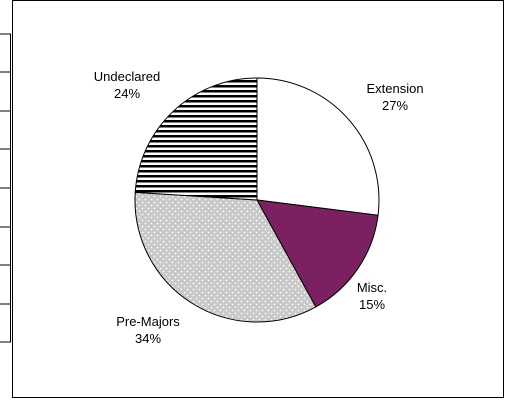 The width and height of the screenshot is (506, 400). What do you see at coordinates (372, 304) in the screenshot?
I see `slice-percent-label: 15%` at bounding box center [372, 304].